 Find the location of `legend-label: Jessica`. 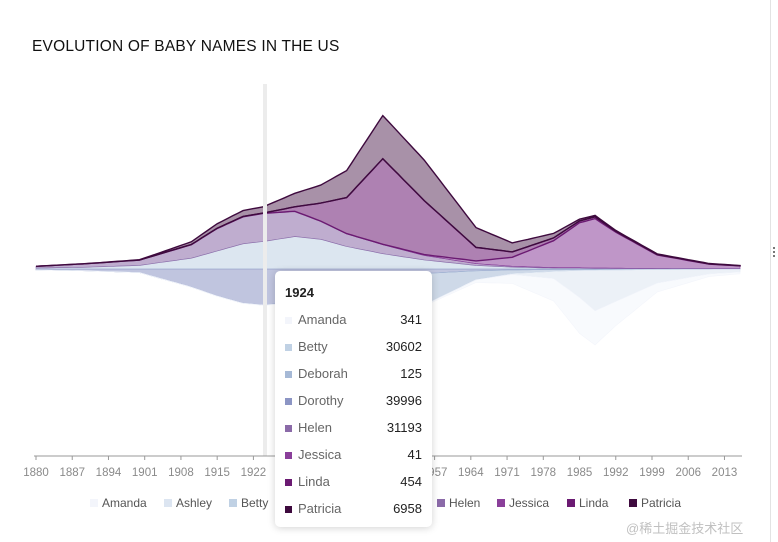

legend-label: Jessica is located at coordinates (529, 503).